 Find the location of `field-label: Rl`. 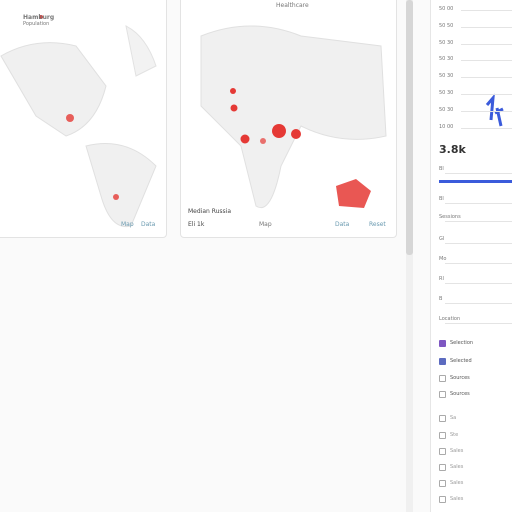

field-label: Rl is located at coordinates (441, 279).